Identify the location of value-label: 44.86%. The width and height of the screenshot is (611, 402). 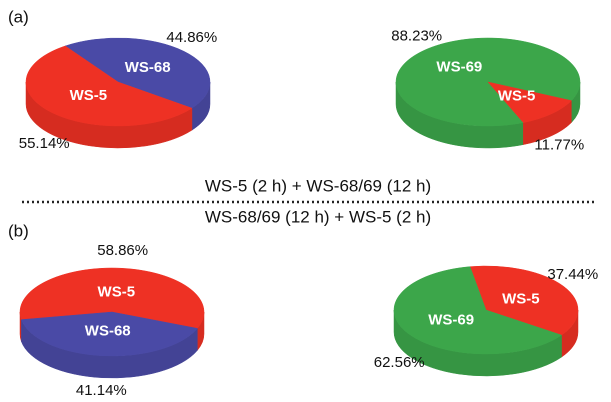
(191, 37).